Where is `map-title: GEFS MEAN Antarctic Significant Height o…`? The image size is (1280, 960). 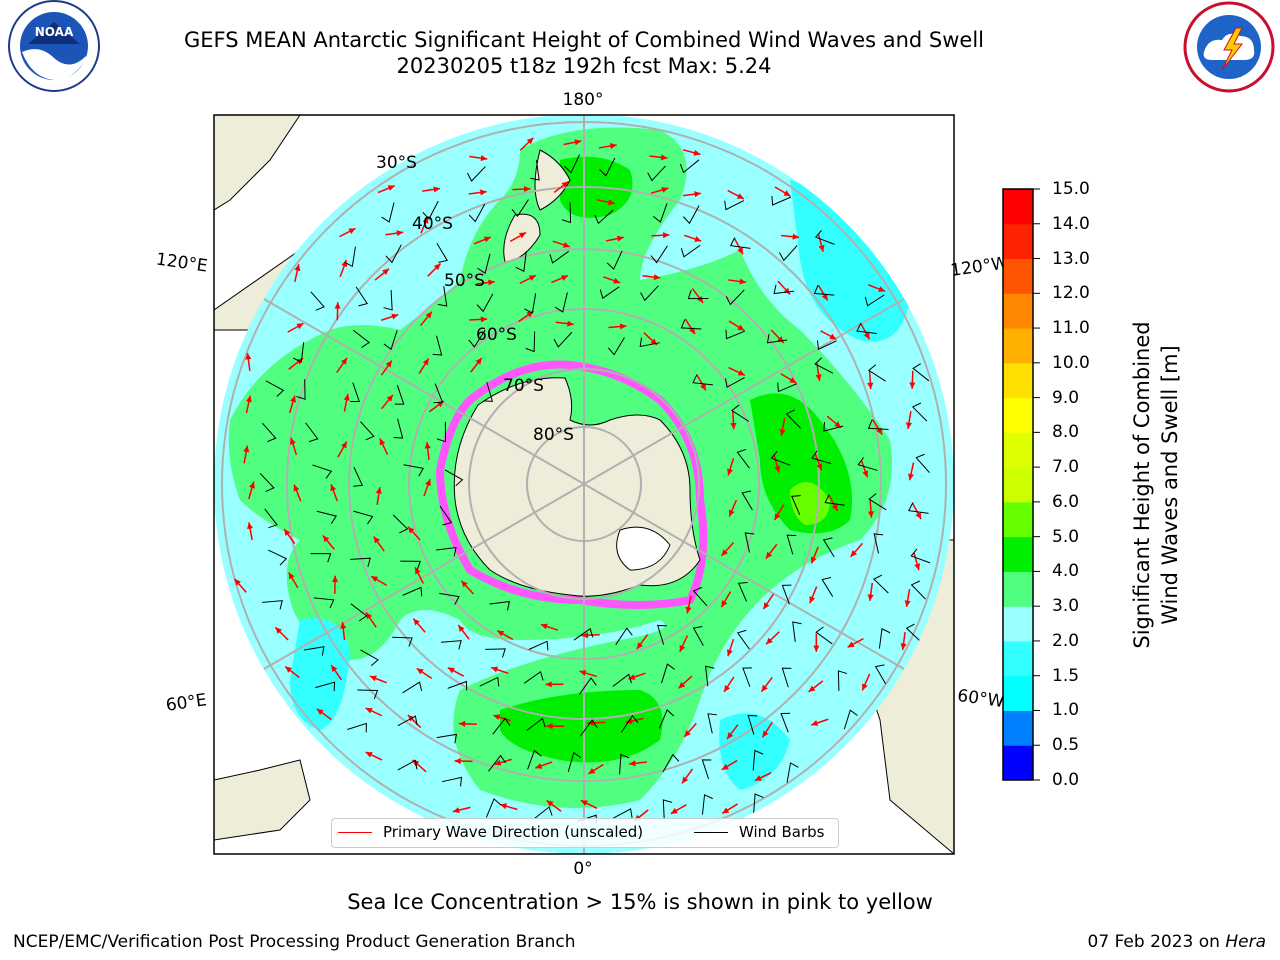 map-title: GEFS MEAN Antarctic Significant Height o… is located at coordinates (584, 40).